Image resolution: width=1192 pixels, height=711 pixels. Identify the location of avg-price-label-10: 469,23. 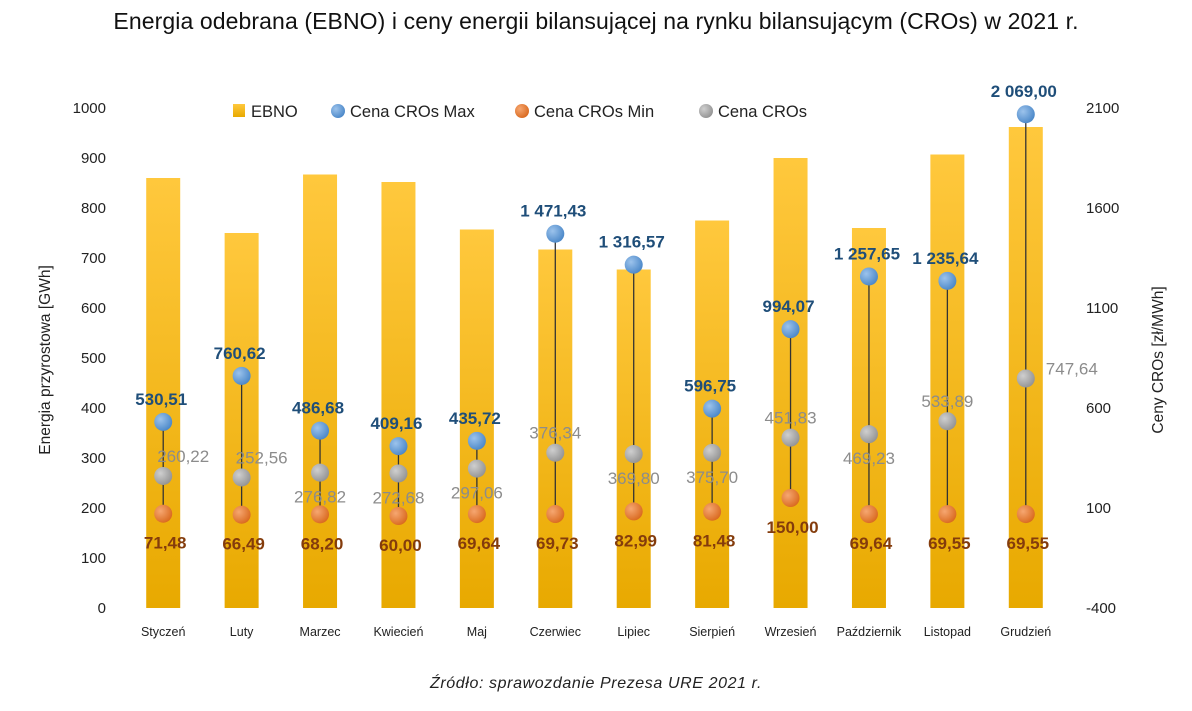
(869, 458).